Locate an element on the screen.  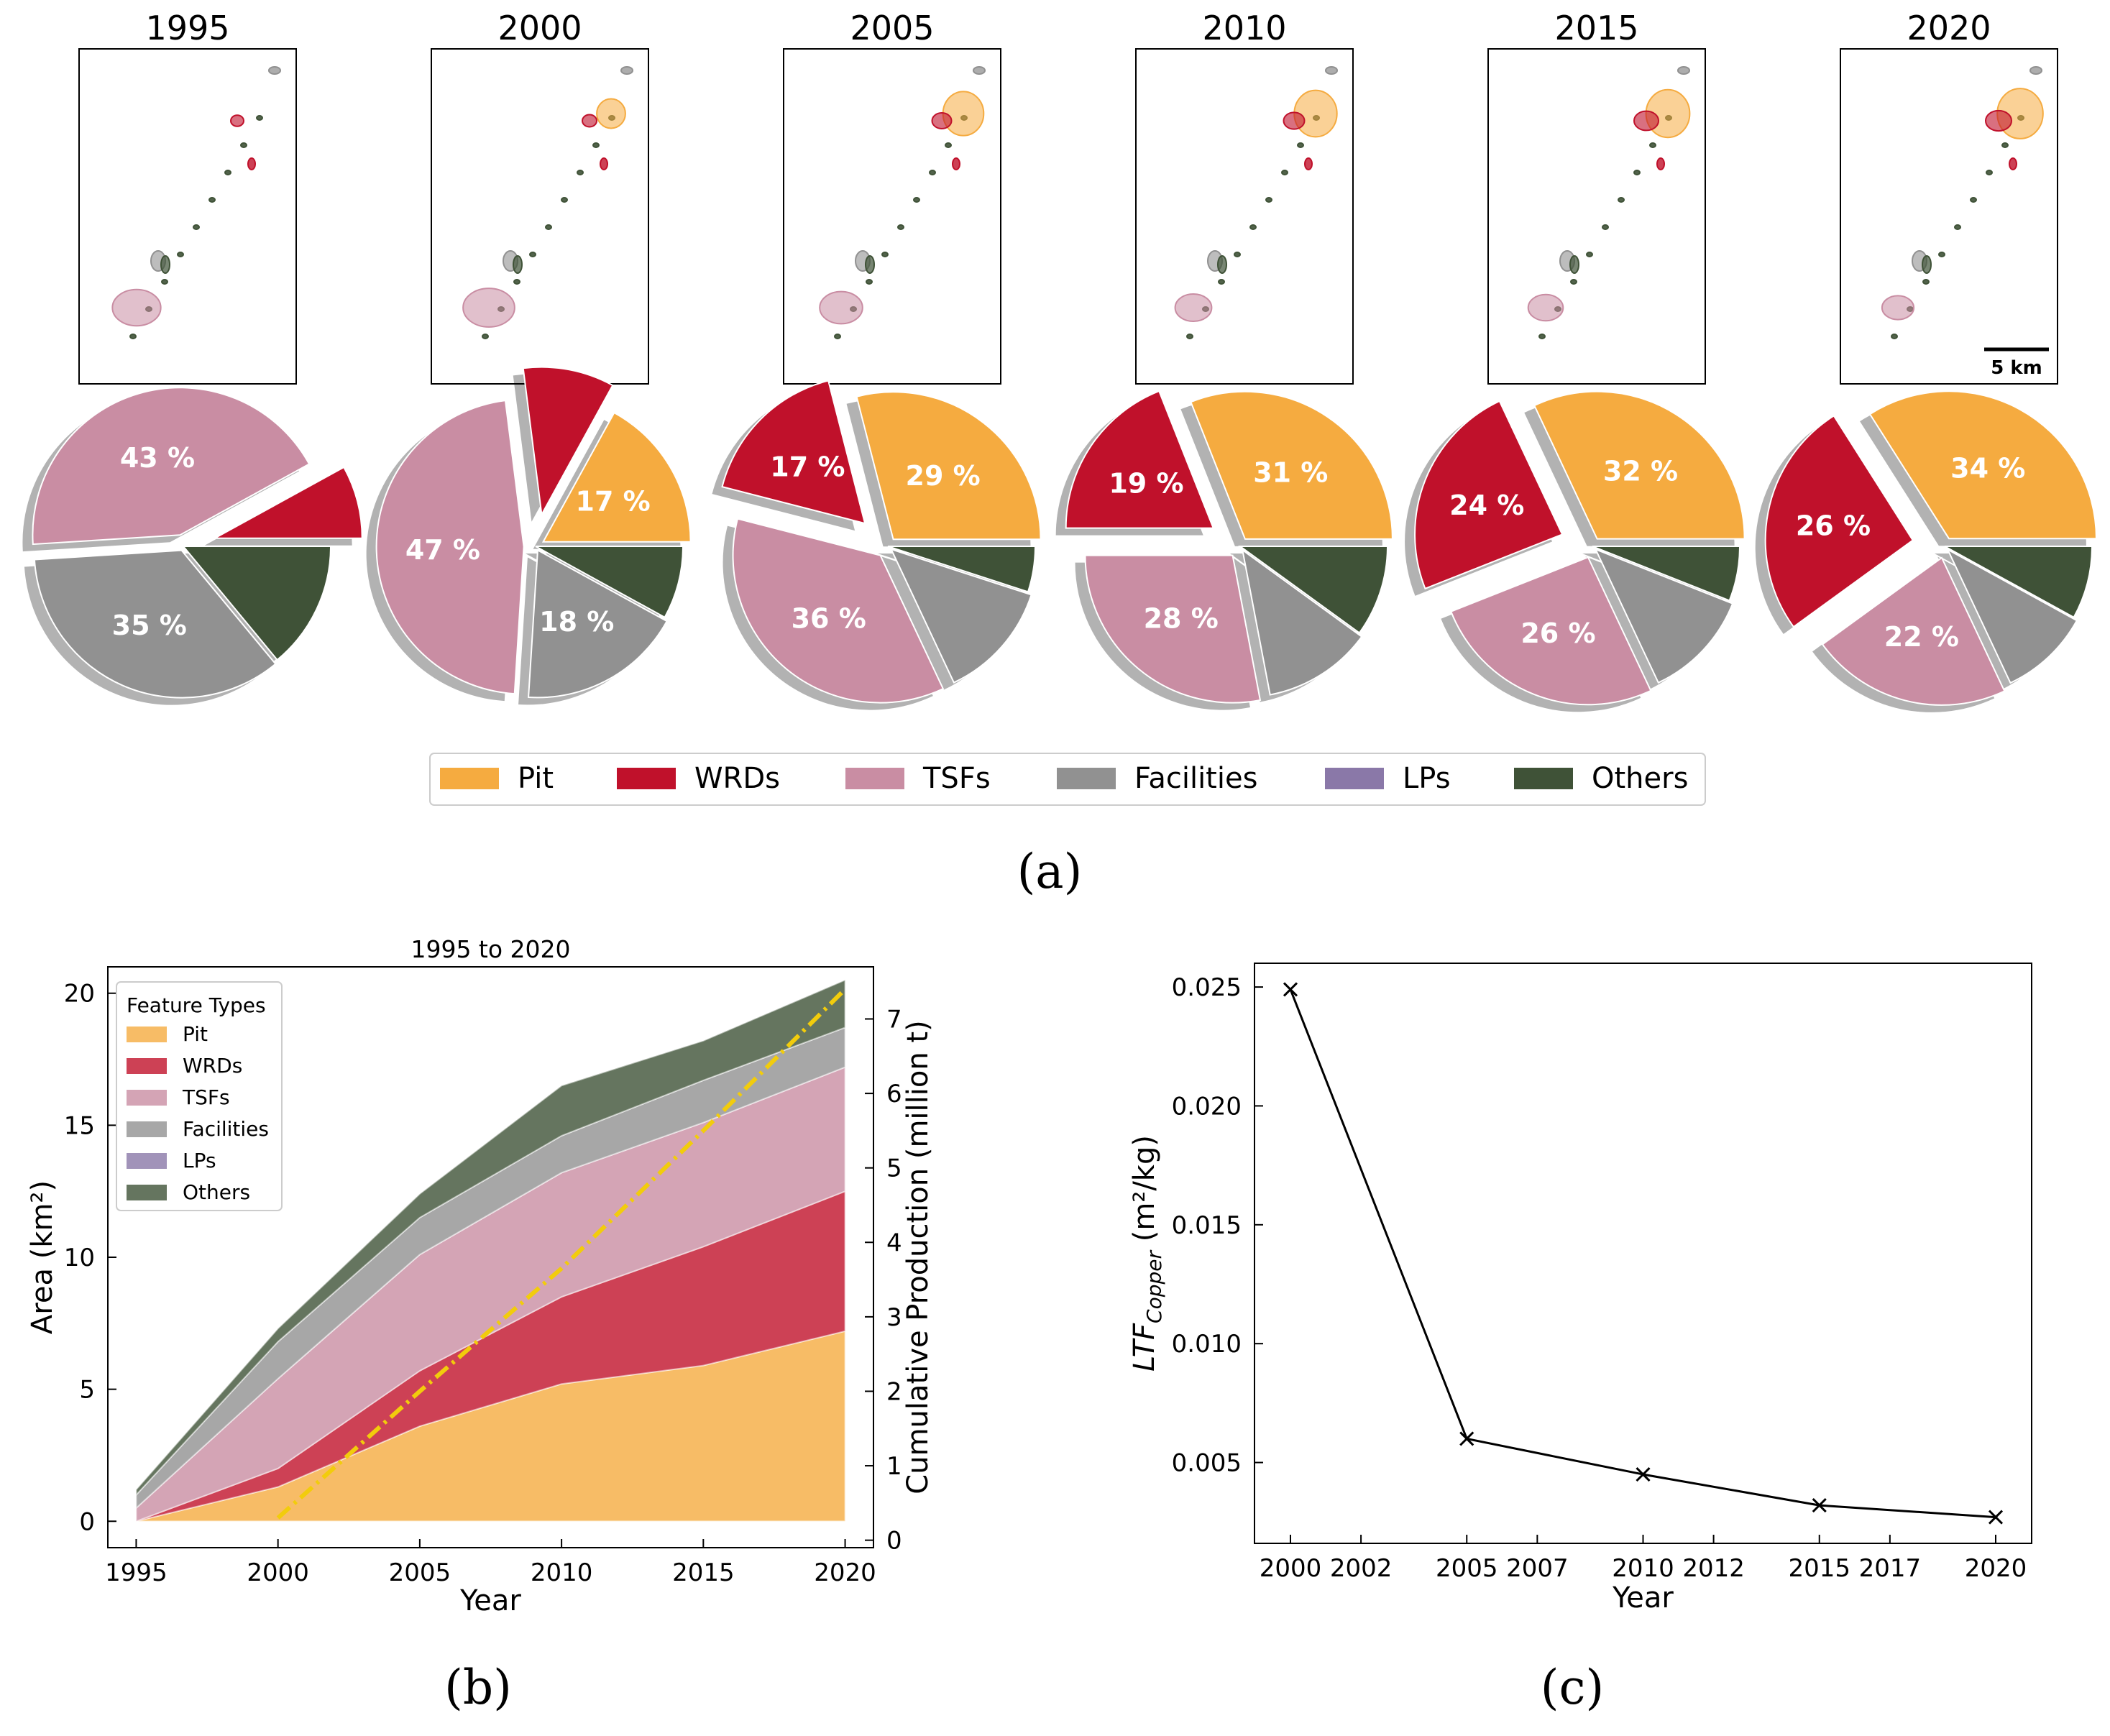
x-axis-label: Year is located at coordinates (490, 1600).